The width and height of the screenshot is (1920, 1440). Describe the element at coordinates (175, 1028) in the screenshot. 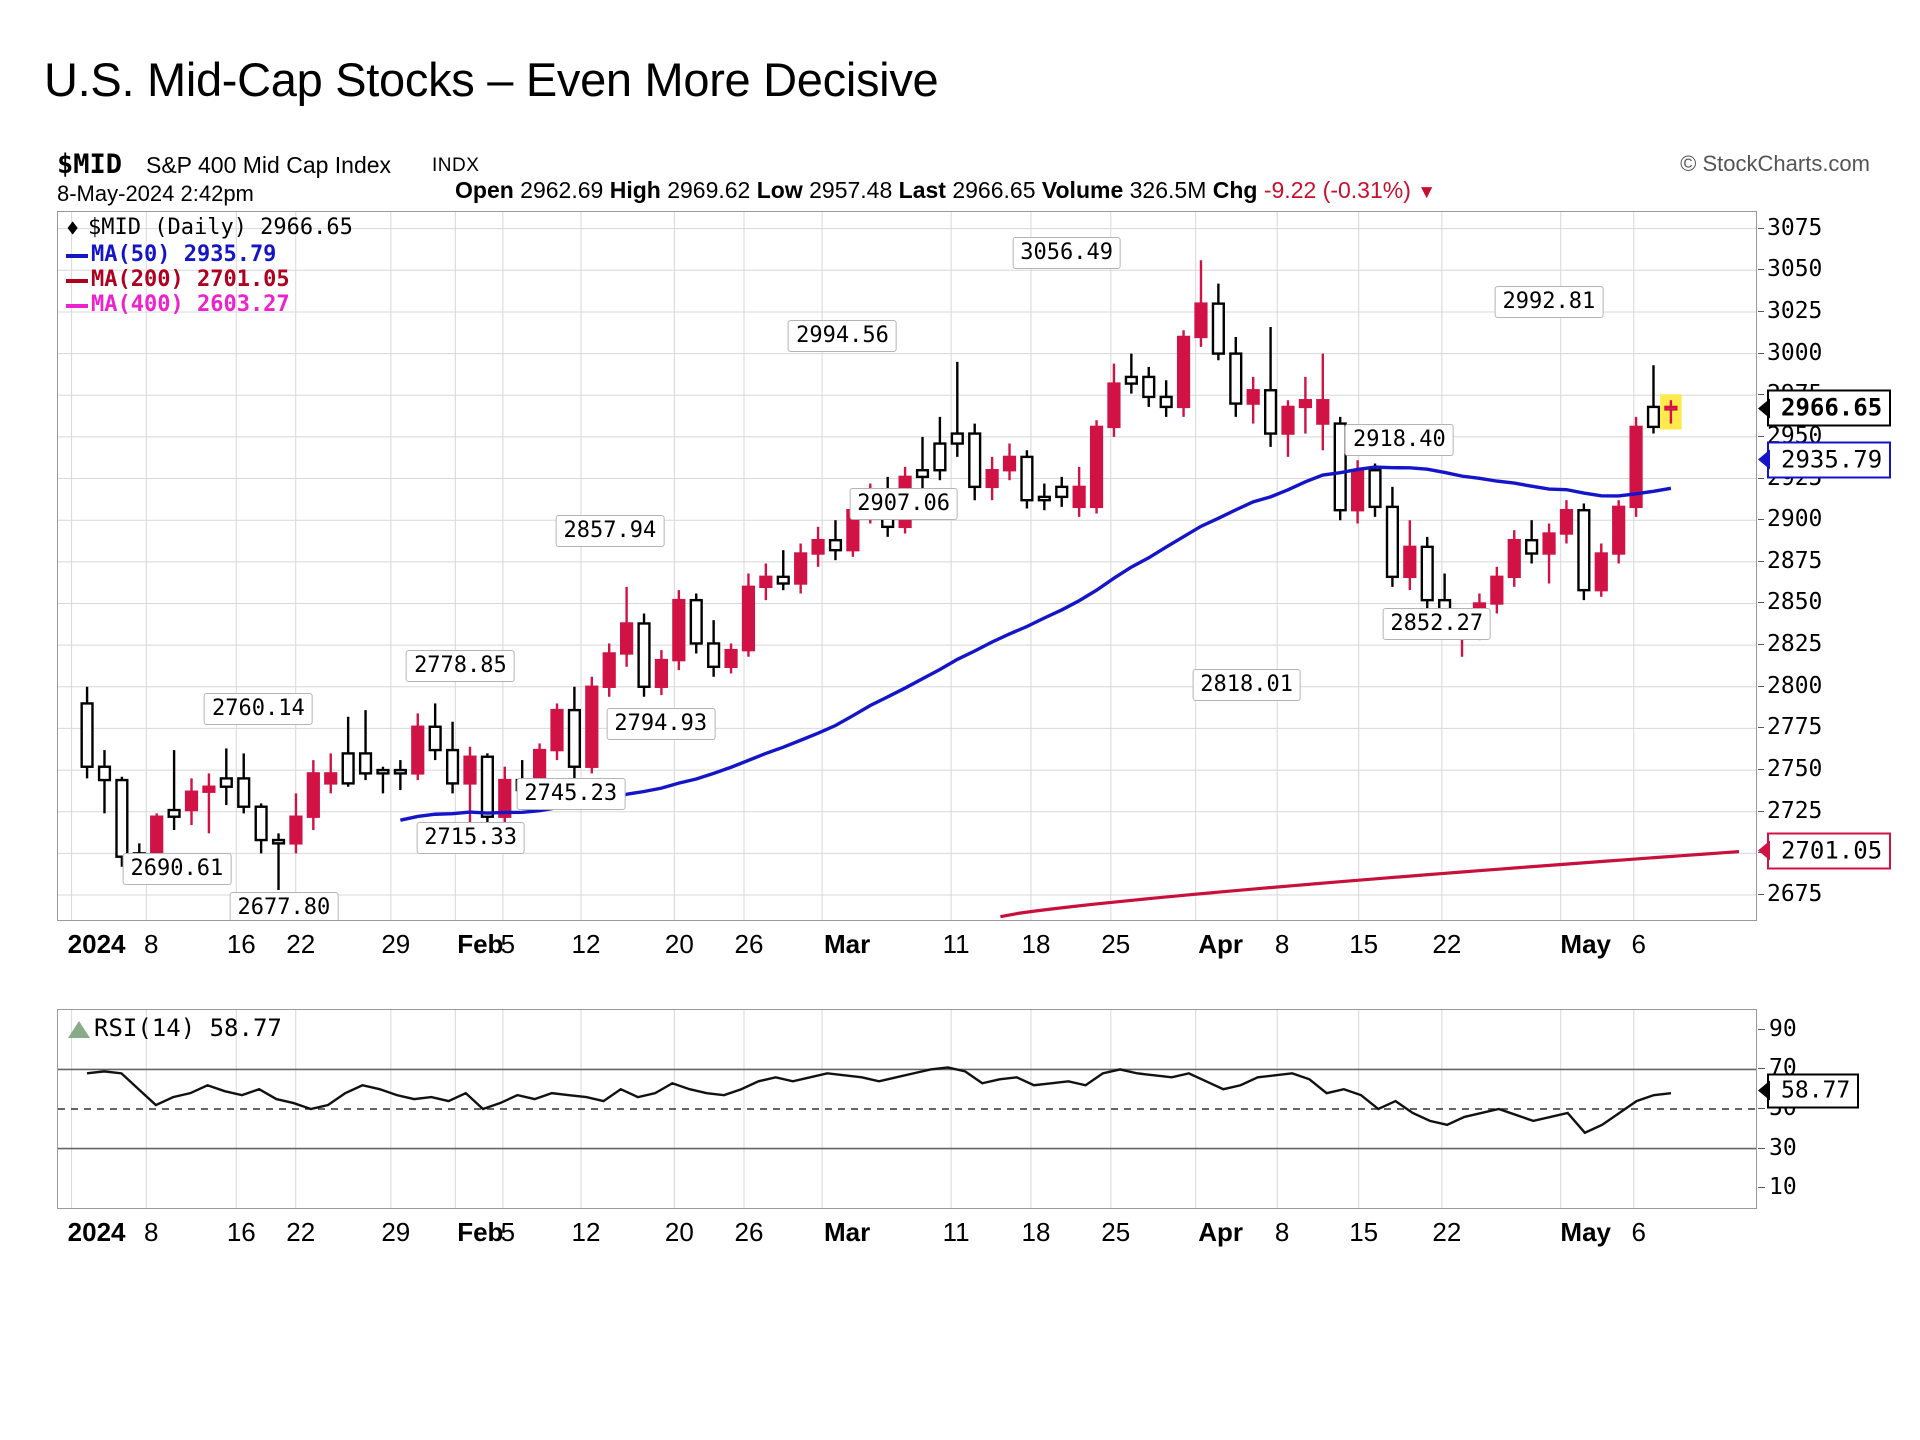

I see `rsi-legend: RSI(14) 58.77` at that location.